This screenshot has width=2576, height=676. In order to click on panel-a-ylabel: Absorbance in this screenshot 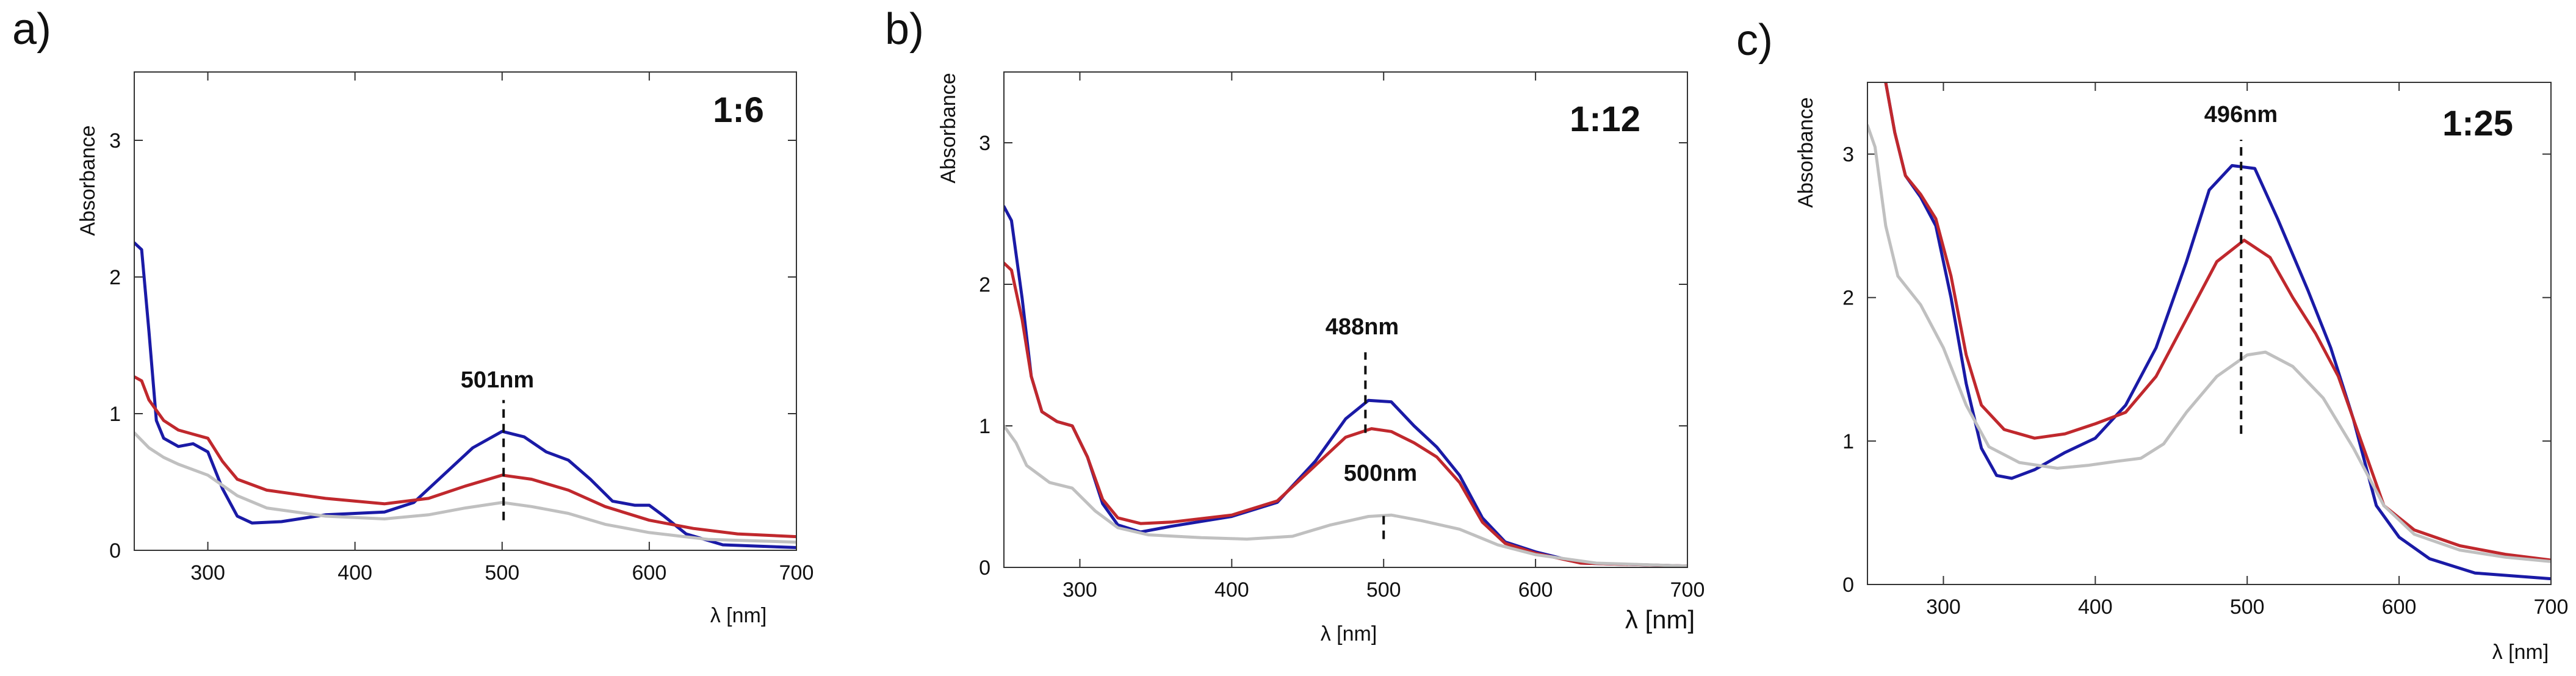, I will do `click(87, 180)`.